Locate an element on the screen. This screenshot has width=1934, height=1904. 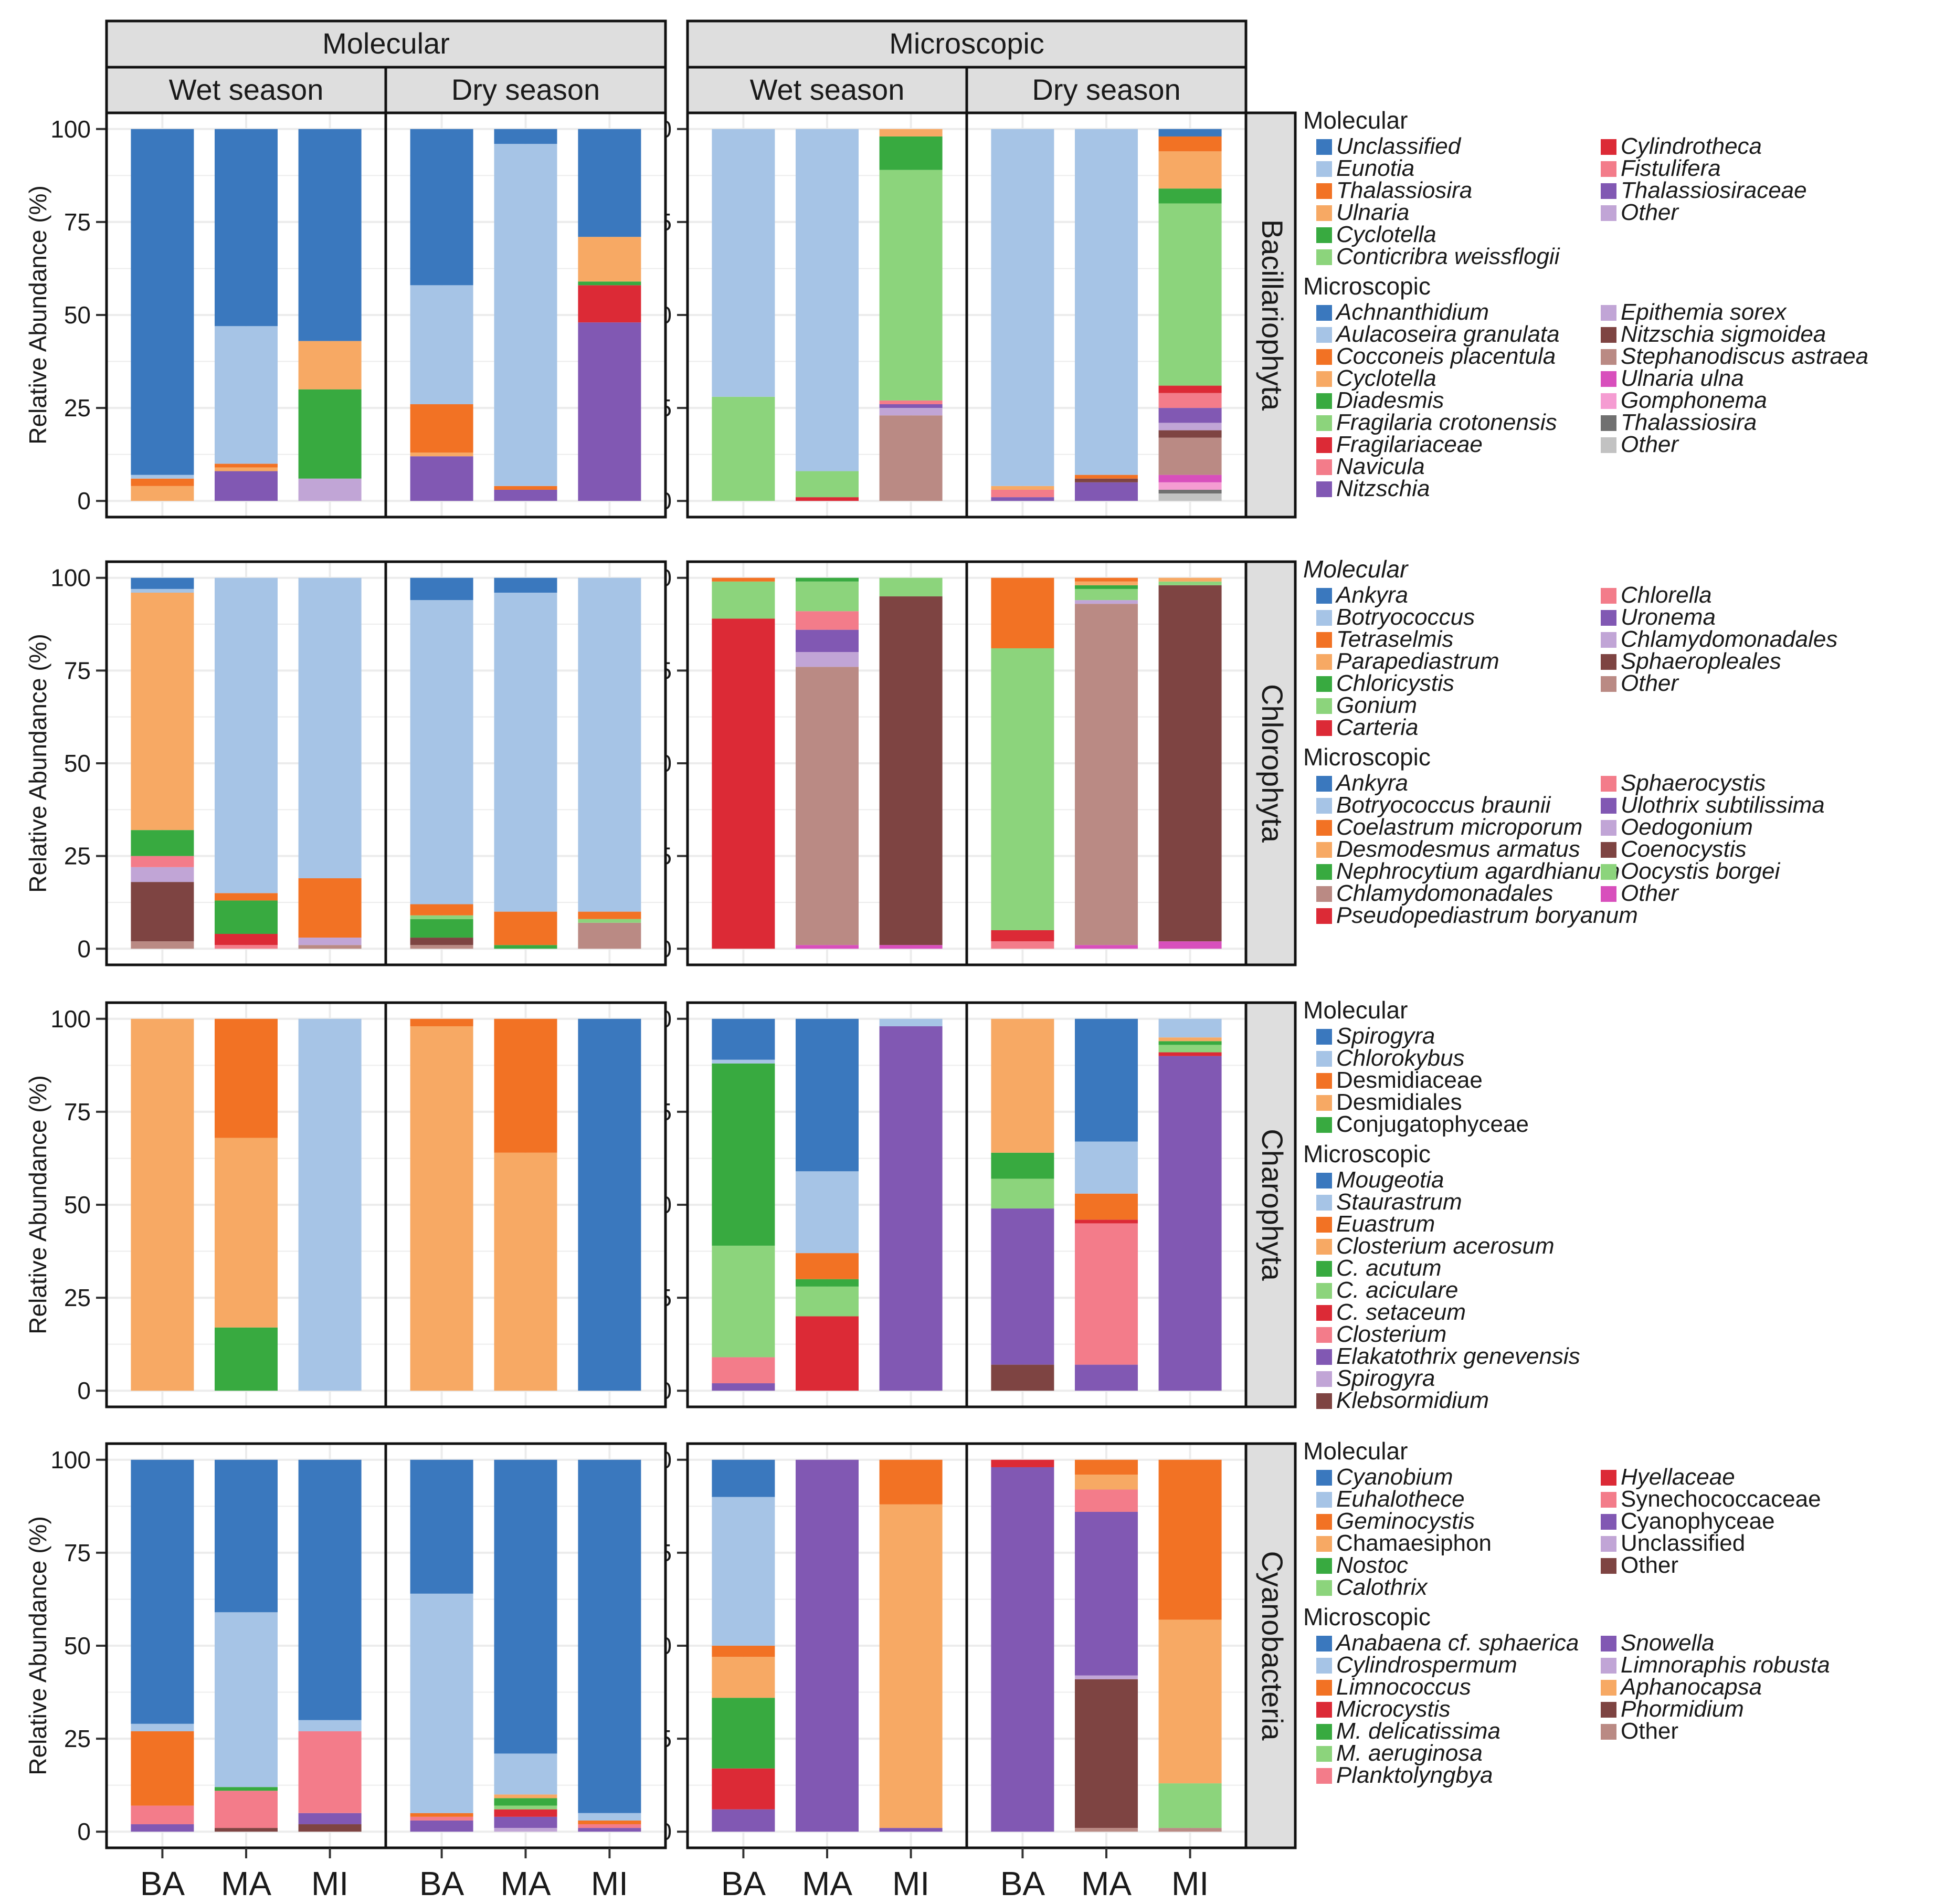
legend-item: Stephanodiscus astraea is located at coordinates (1735, 356).